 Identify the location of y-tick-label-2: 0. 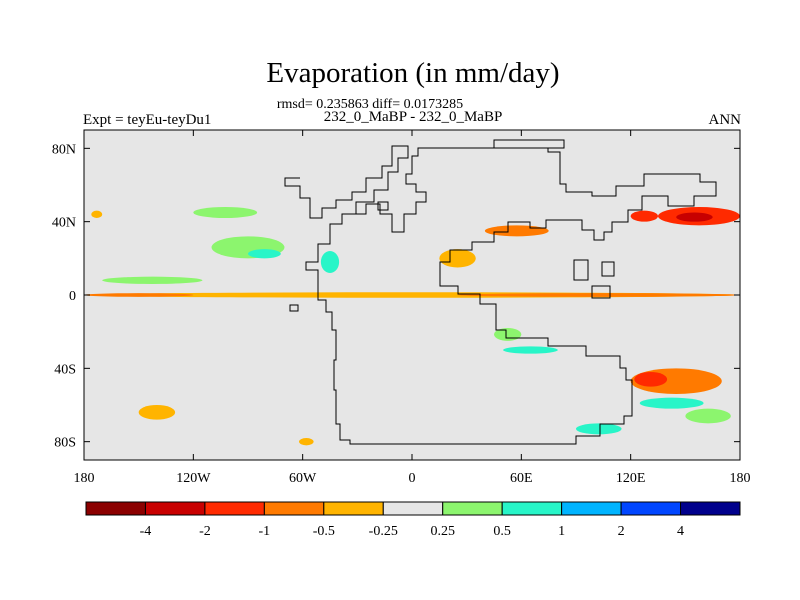
(72, 296).